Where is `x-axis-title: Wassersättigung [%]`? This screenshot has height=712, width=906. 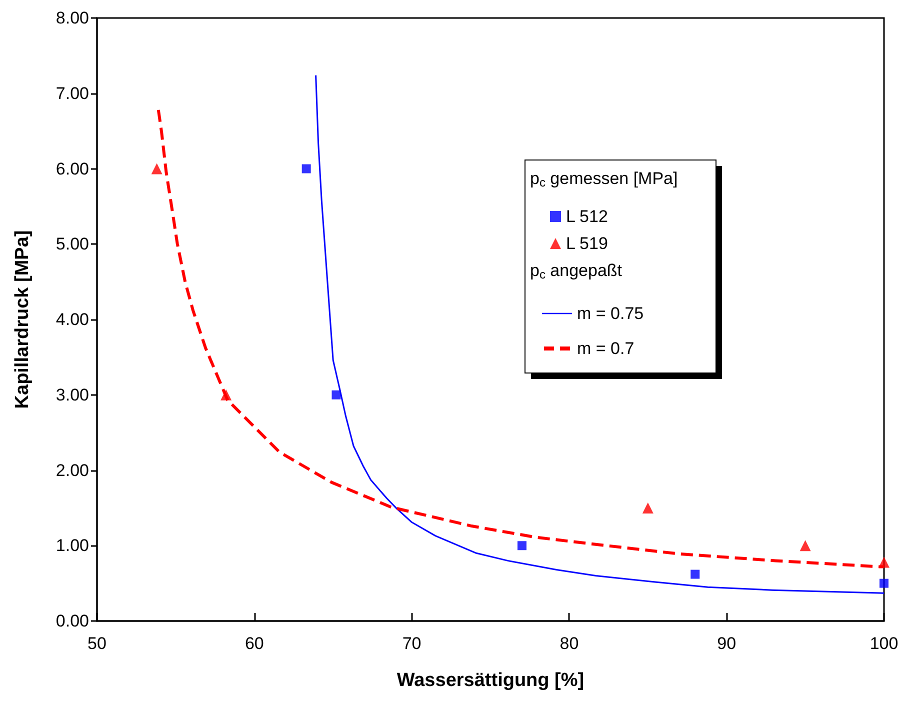
x-axis-title: Wassersättigung [%] is located at coordinates (490, 680).